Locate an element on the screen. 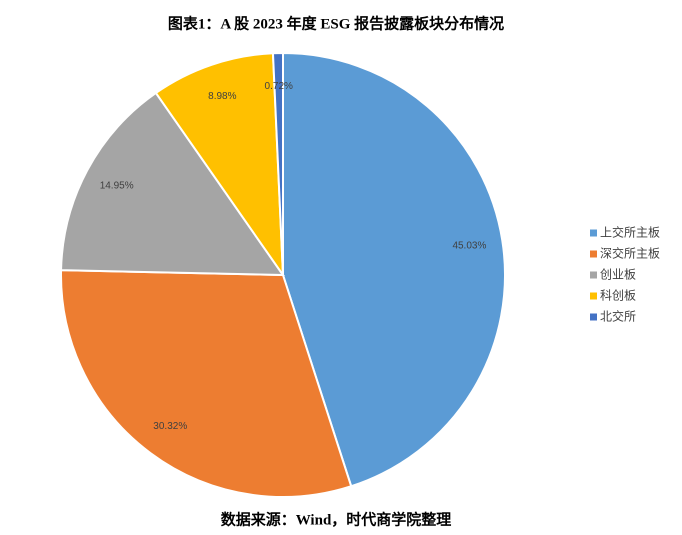 This screenshot has height=535, width=682. data-label: 8.98% is located at coordinates (222, 96).